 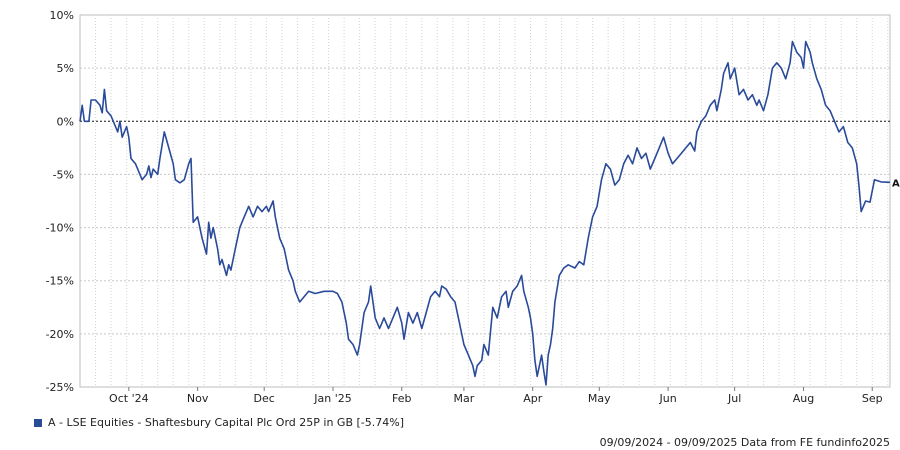 I want to click on y-tick-label: -15%, so click(x=60, y=281).